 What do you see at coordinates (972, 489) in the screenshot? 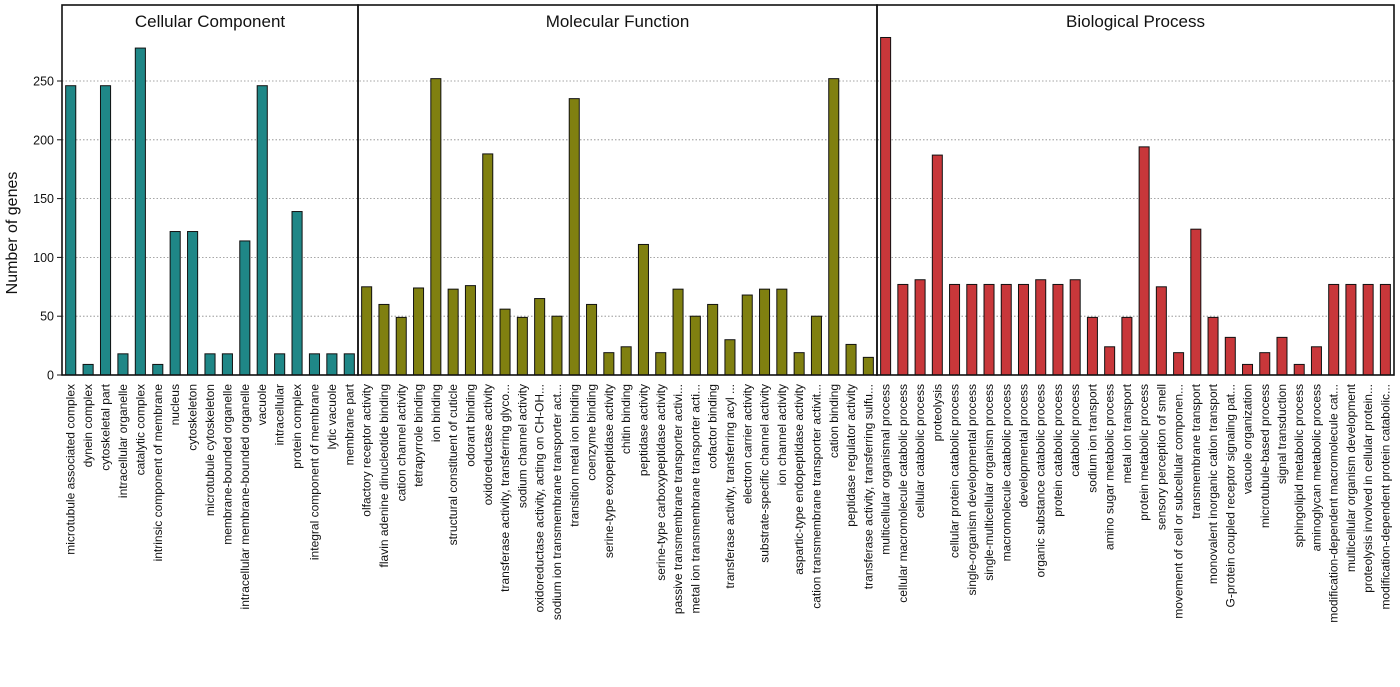
I see `category-label: single-organism developmental process` at bounding box center [972, 489].